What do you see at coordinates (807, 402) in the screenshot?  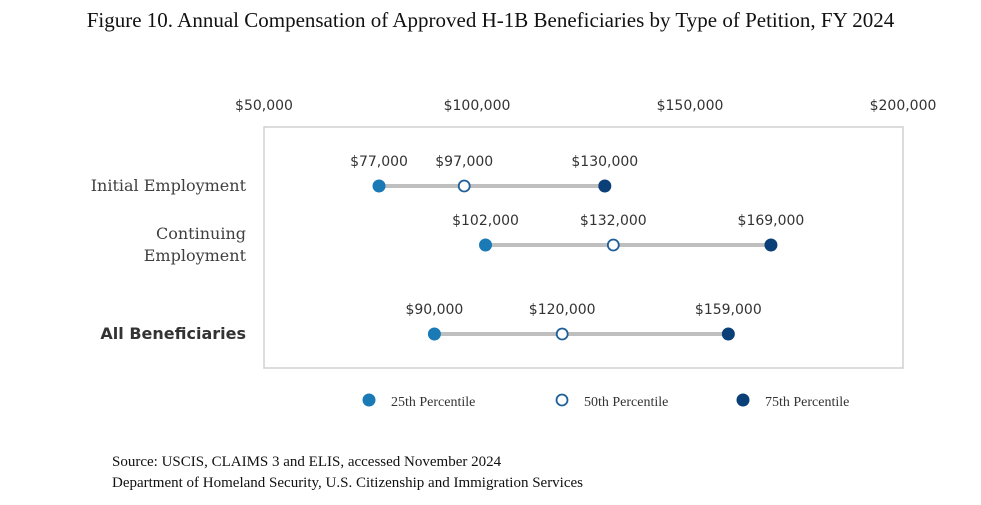 I see `legend-label: 75th Percentile` at bounding box center [807, 402].